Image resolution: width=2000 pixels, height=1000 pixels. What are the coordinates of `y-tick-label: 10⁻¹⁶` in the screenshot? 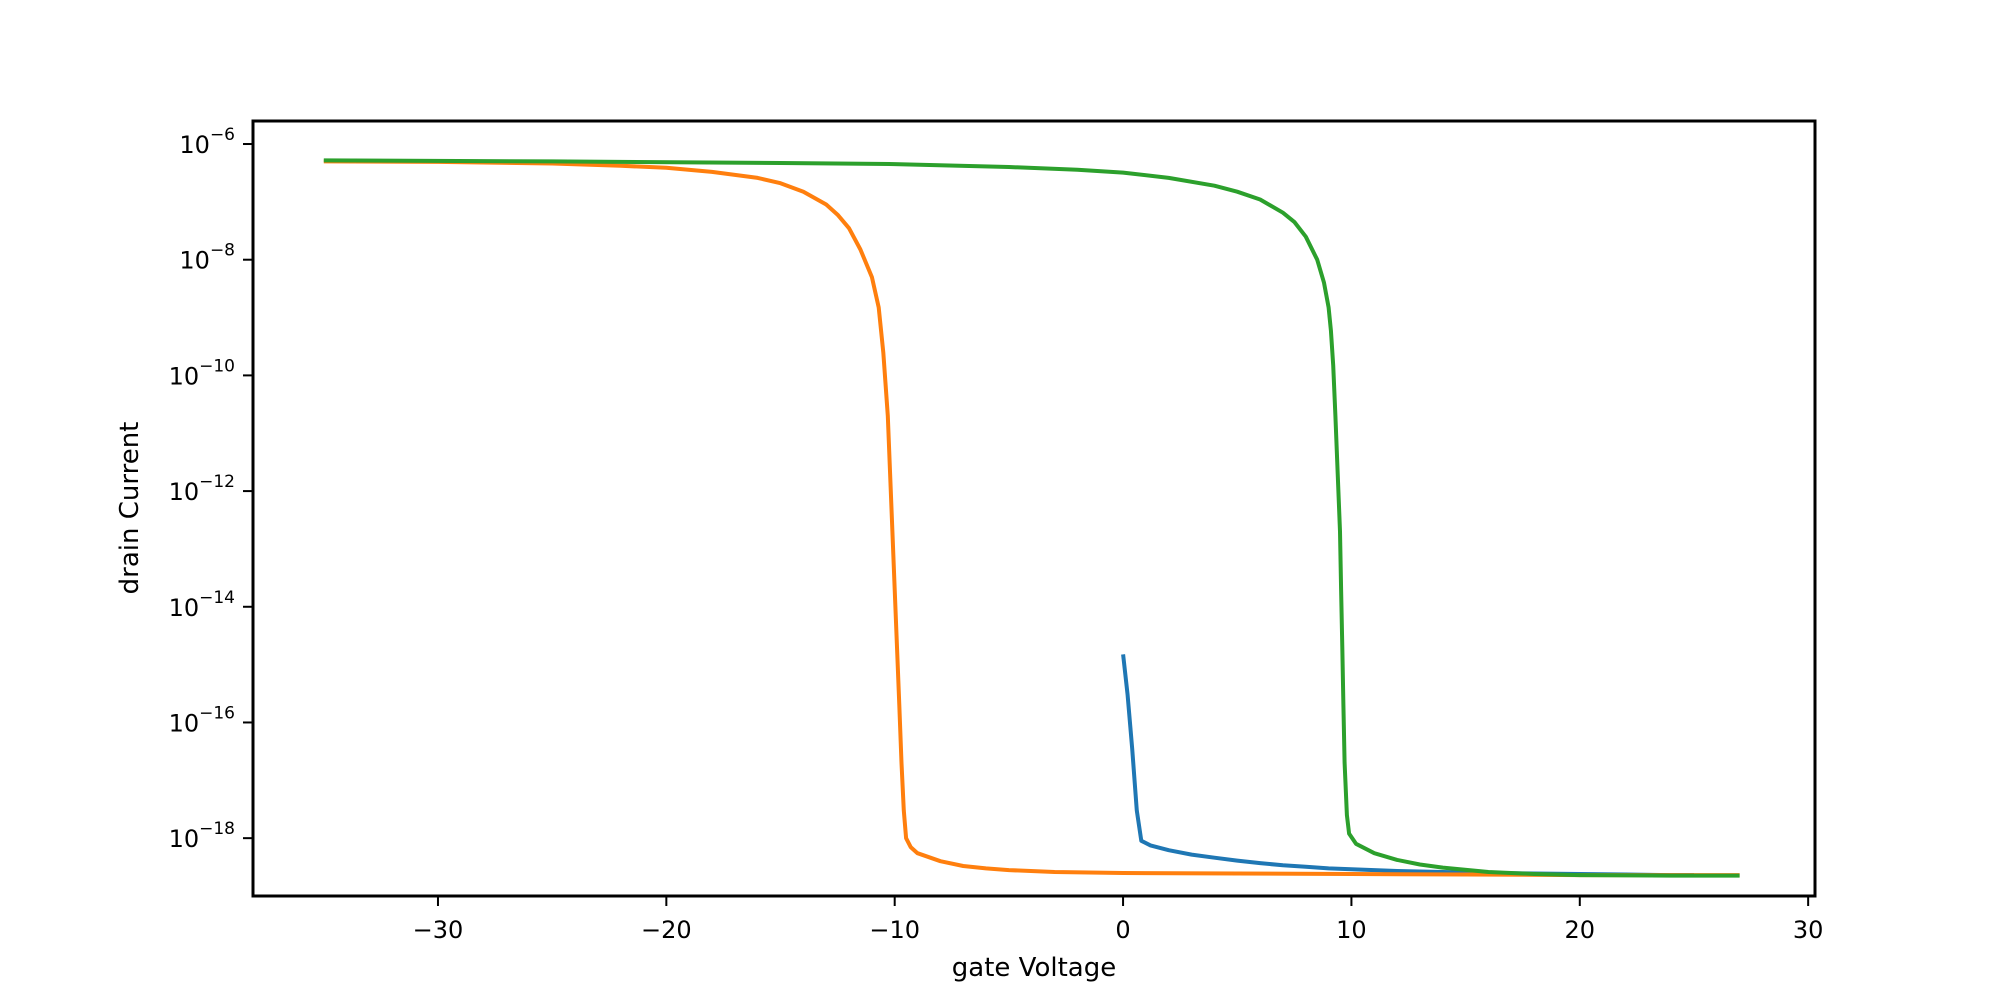 It's located at (202, 720).